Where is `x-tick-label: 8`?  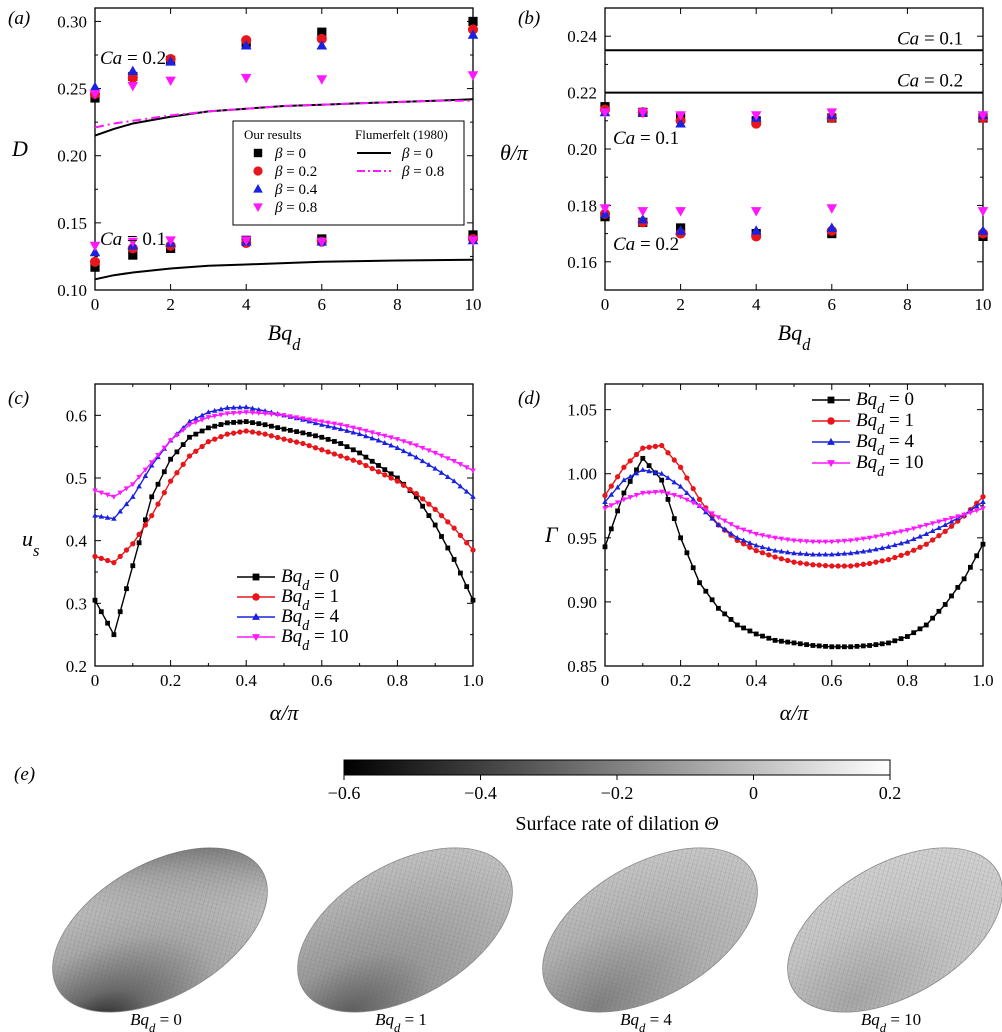
x-tick-label: 8 is located at coordinates (397, 304).